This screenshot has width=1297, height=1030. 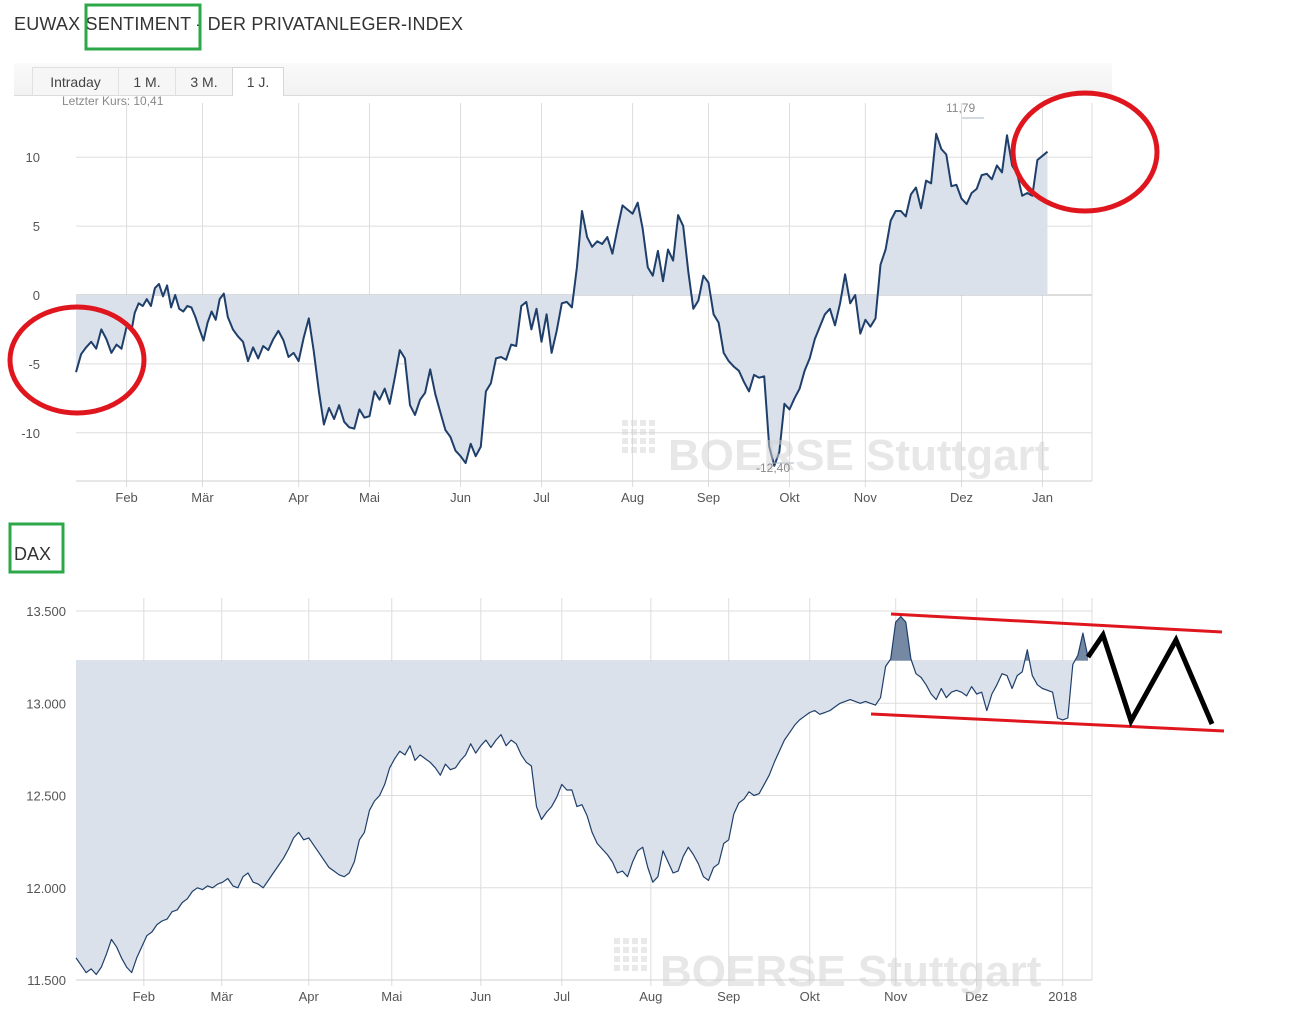 What do you see at coordinates (1062, 996) in the screenshot?
I see `x-tick-label: 2018` at bounding box center [1062, 996].